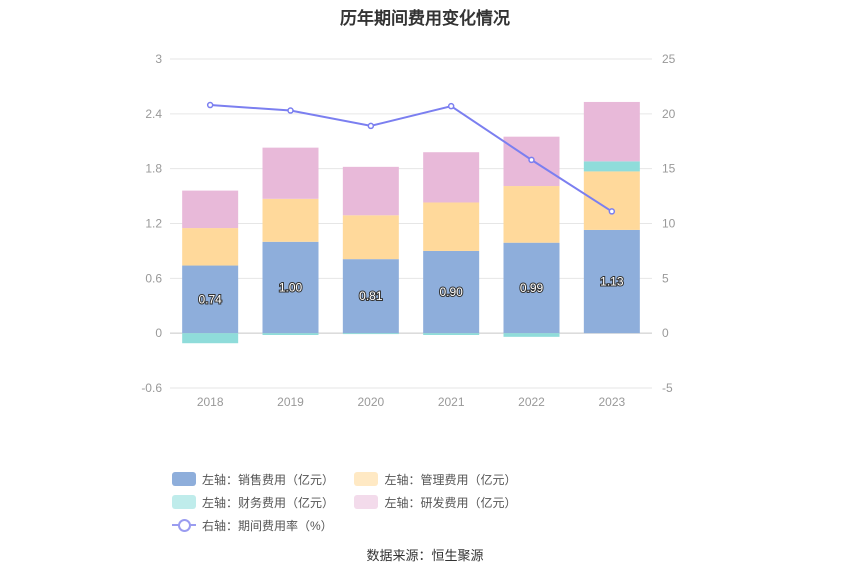  What do you see at coordinates (425, 18) in the screenshot?
I see `chart-title: 历年期间费用变化情况` at bounding box center [425, 18].